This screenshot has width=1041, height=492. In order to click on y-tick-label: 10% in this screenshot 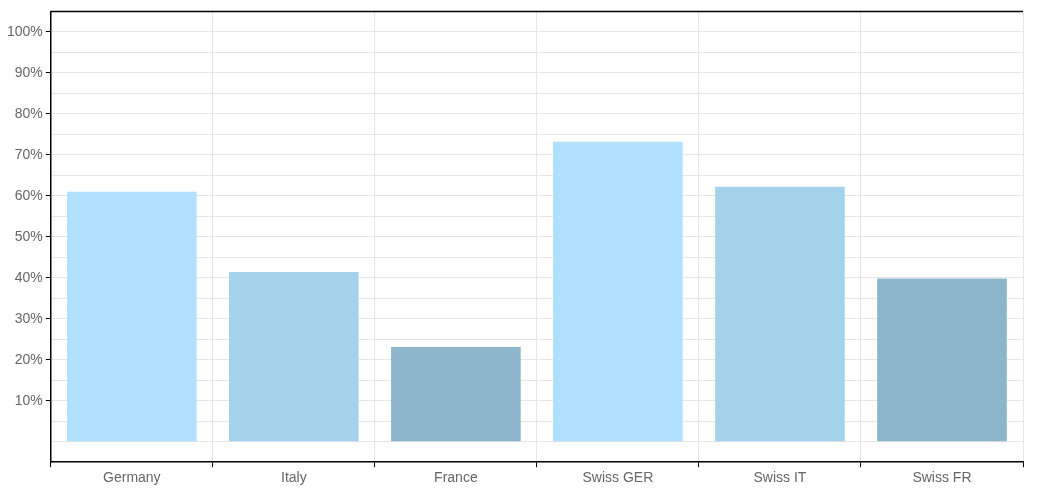, I will do `click(28, 399)`.